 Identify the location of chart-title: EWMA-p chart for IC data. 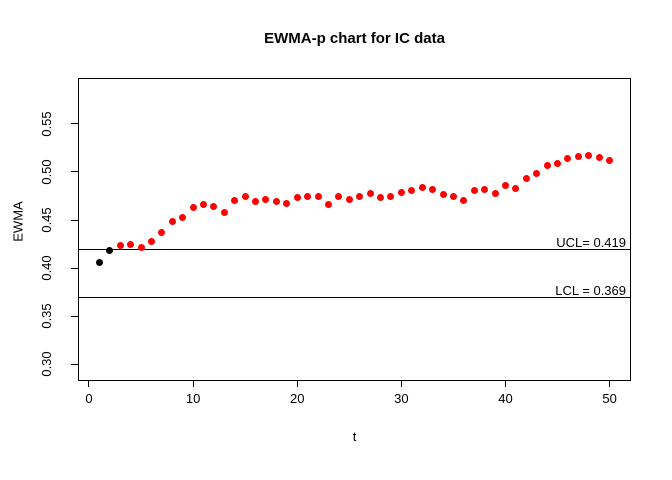
(354, 38).